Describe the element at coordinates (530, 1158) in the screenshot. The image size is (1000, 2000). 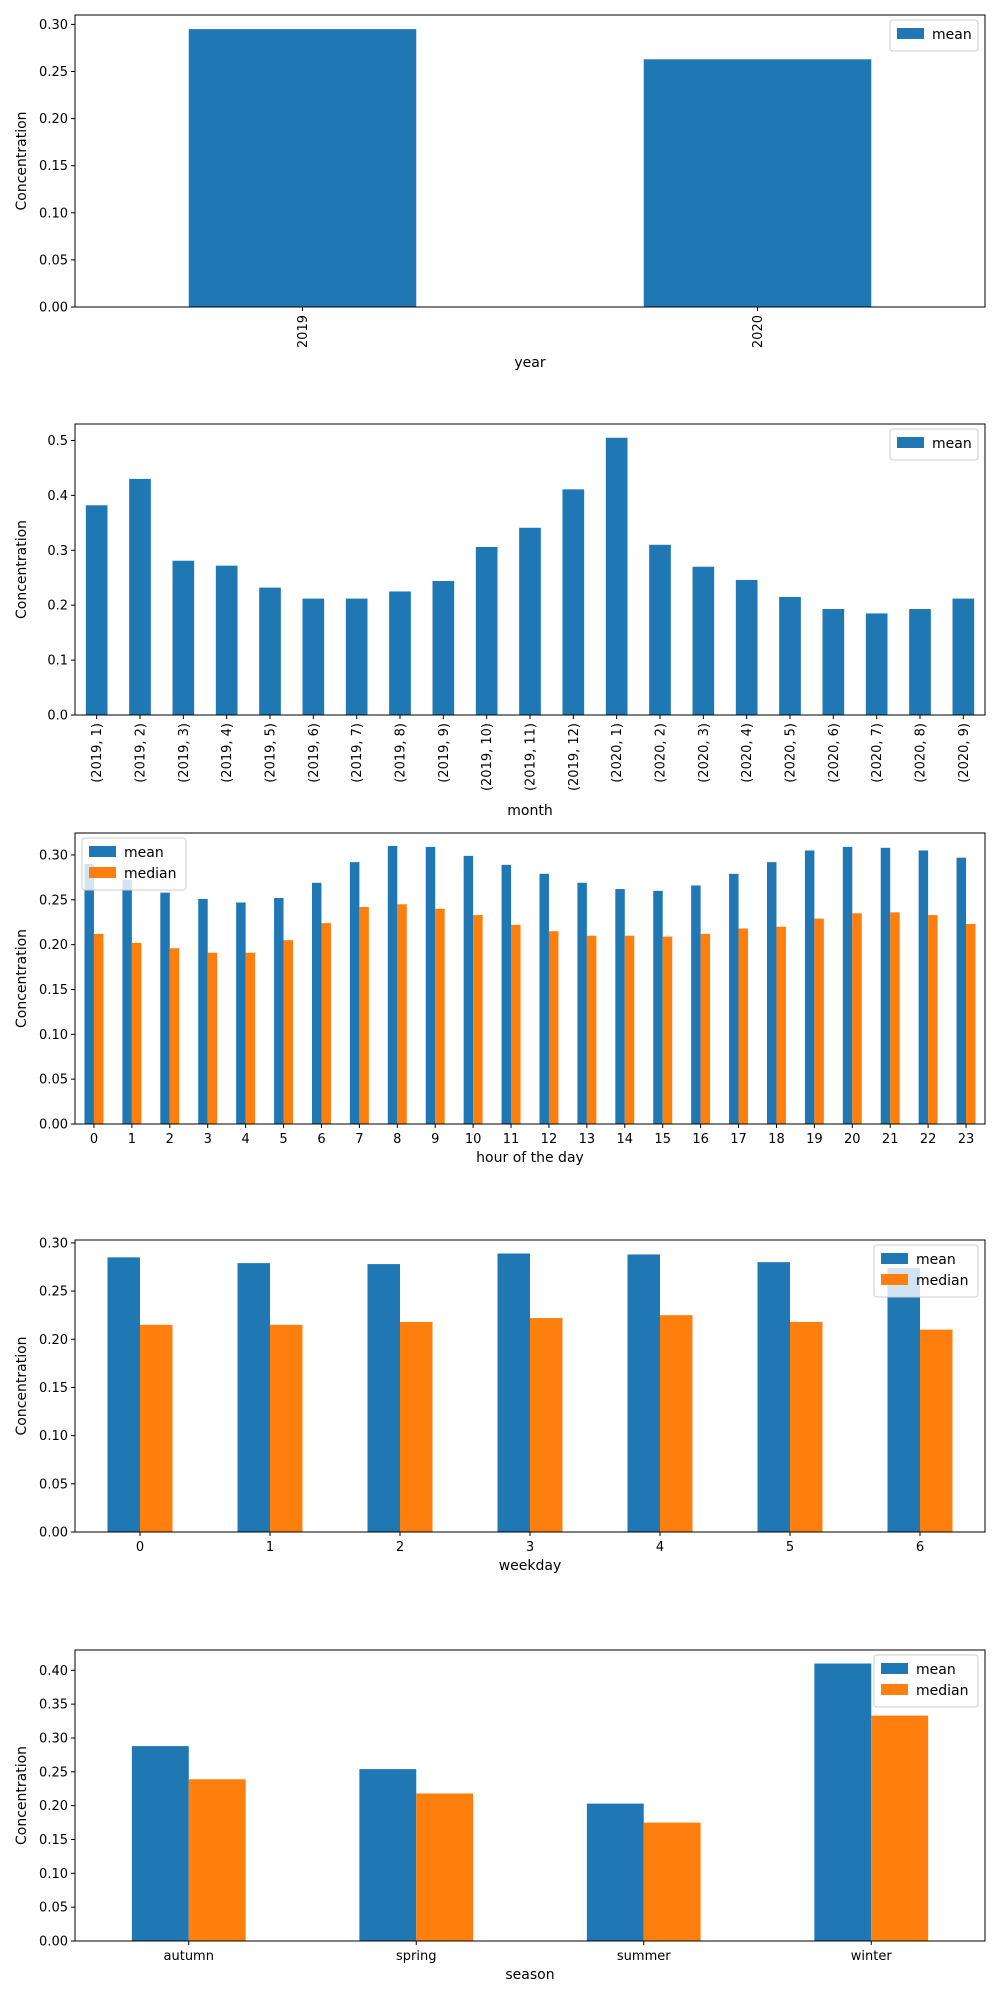
I see `x-axis-label: hour of the day` at that location.